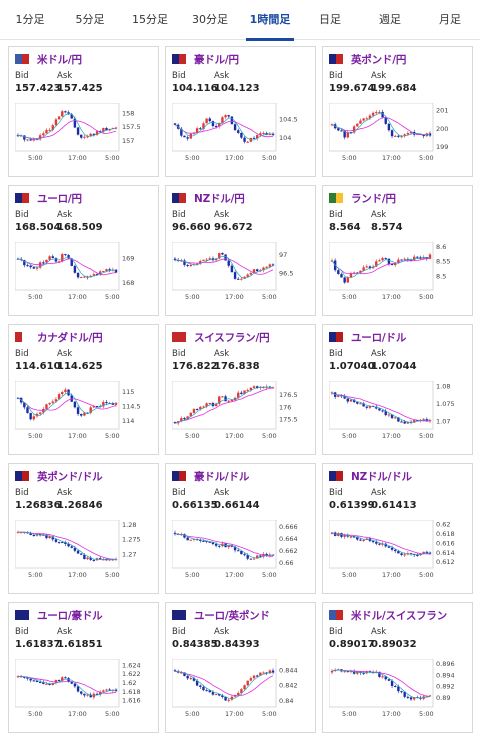  I want to click on currency-pair-link: スイスフラン/円, so click(232, 337).